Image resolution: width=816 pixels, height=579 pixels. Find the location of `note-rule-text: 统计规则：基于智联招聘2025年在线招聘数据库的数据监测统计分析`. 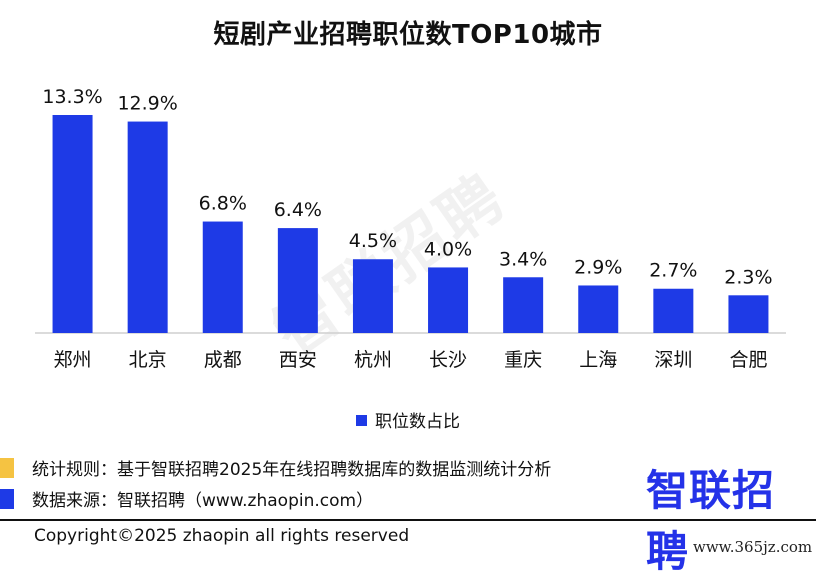

note-rule-text: 统计规则：基于智联招聘2025年在线招聘数据库的数据监测统计分析 is located at coordinates (292, 470).